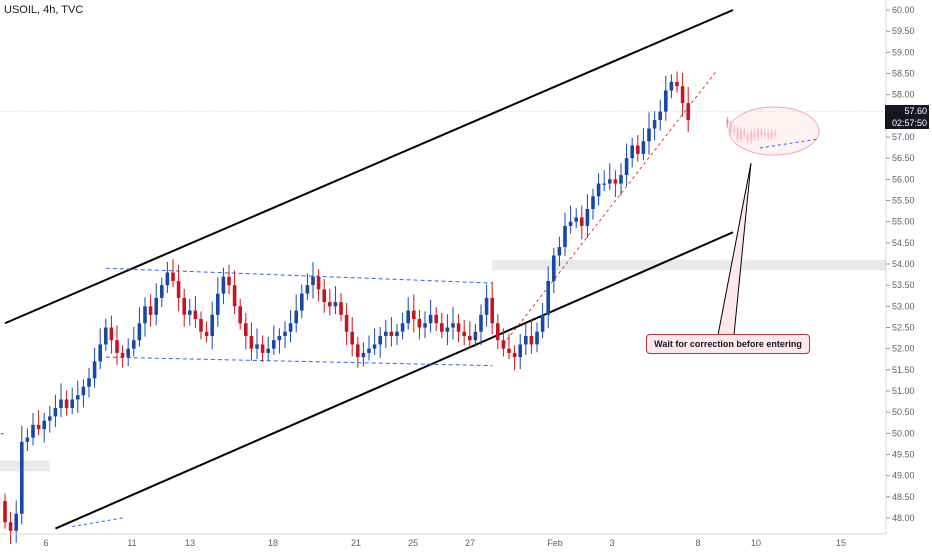 This screenshot has height=555, width=932. What do you see at coordinates (97, 522) in the screenshot?
I see `bottom-blue-dashed-line` at bounding box center [97, 522].